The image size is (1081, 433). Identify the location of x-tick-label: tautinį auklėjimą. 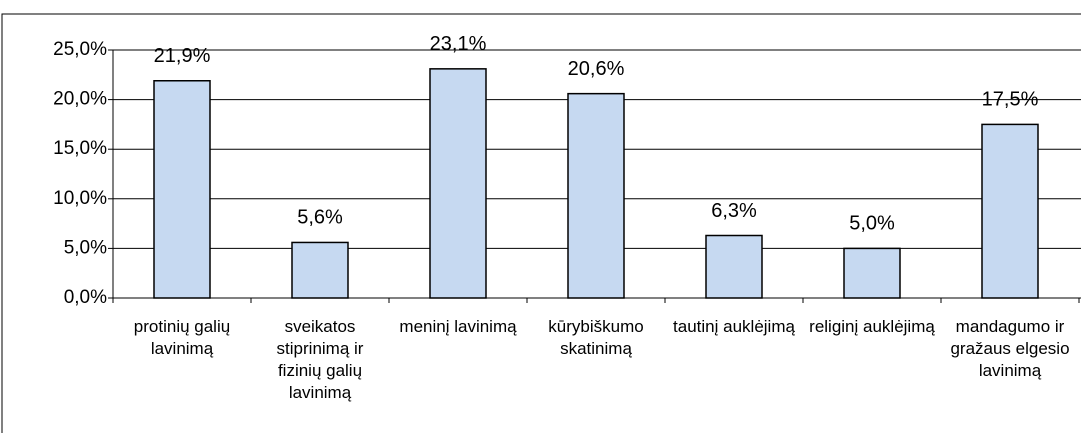
(734, 326).